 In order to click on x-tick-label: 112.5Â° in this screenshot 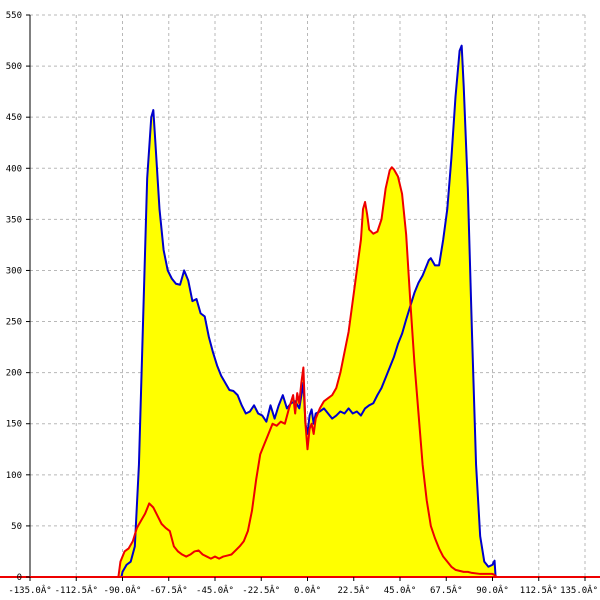, I will do `click(539, 590)`.